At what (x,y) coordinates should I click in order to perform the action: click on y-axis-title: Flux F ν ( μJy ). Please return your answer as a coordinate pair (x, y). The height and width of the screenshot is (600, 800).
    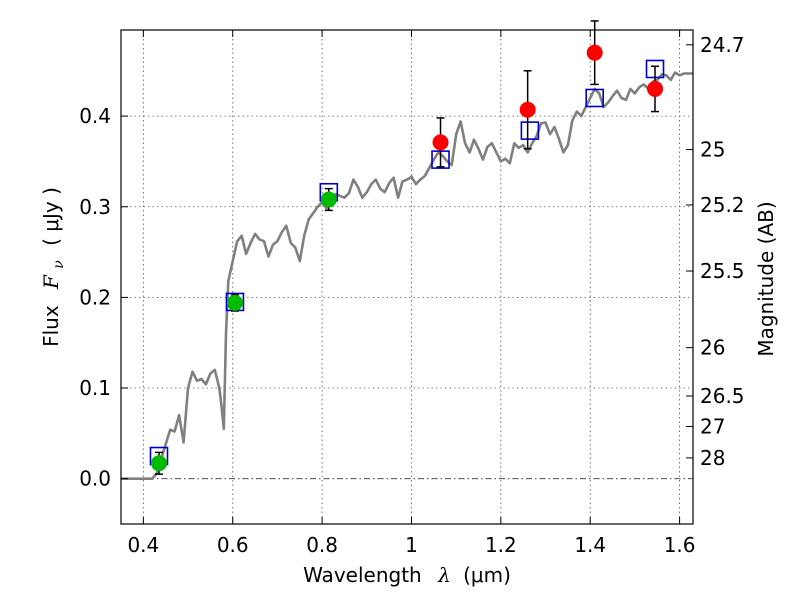
    Looking at the image, I should click on (53, 267).